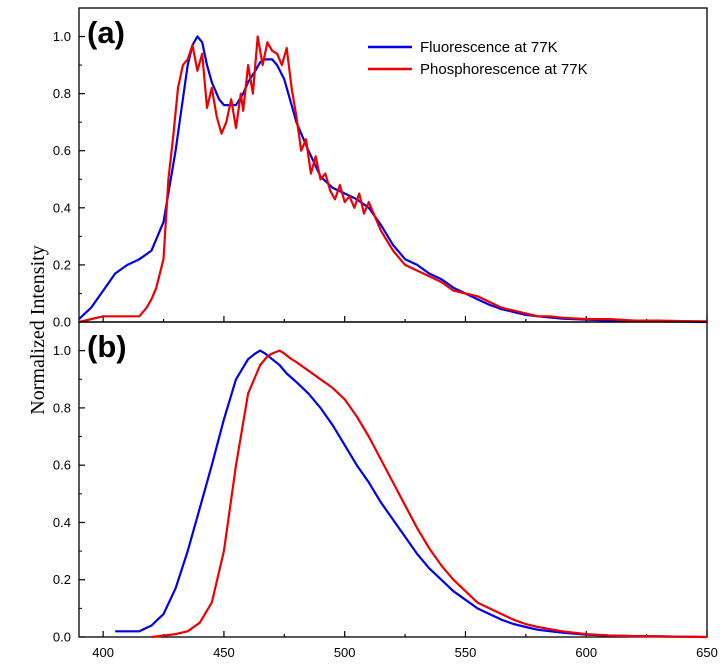 The height and width of the screenshot is (667, 724). What do you see at coordinates (466, 652) in the screenshot?
I see `x-tick-label: 550` at bounding box center [466, 652].